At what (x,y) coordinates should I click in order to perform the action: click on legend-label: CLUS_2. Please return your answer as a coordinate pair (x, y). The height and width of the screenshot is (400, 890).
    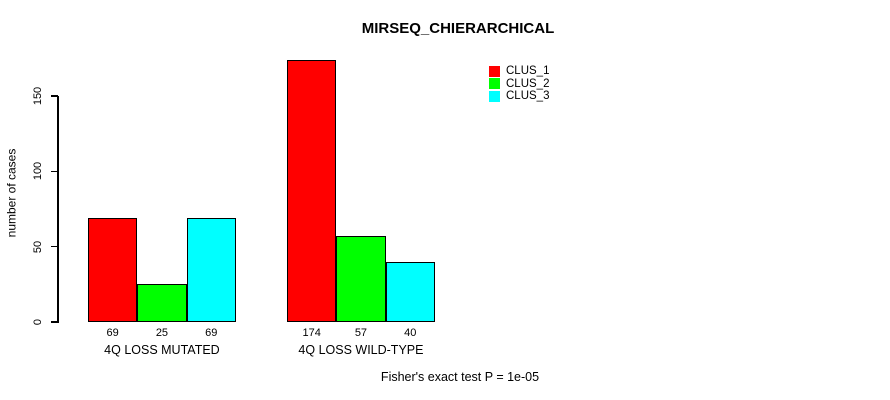
    Looking at the image, I should click on (528, 83).